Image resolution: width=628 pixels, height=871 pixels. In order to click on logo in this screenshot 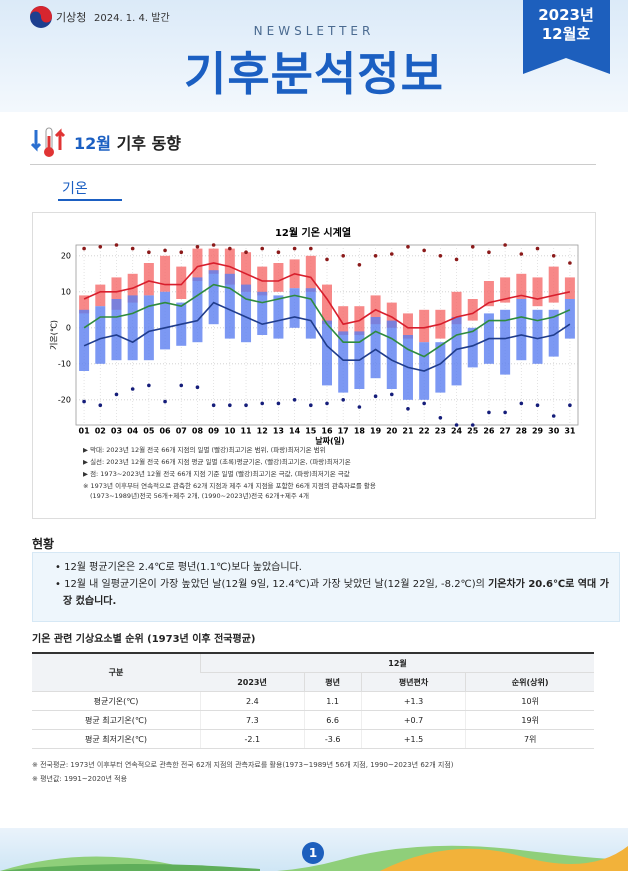, I will do `click(41, 17)`.